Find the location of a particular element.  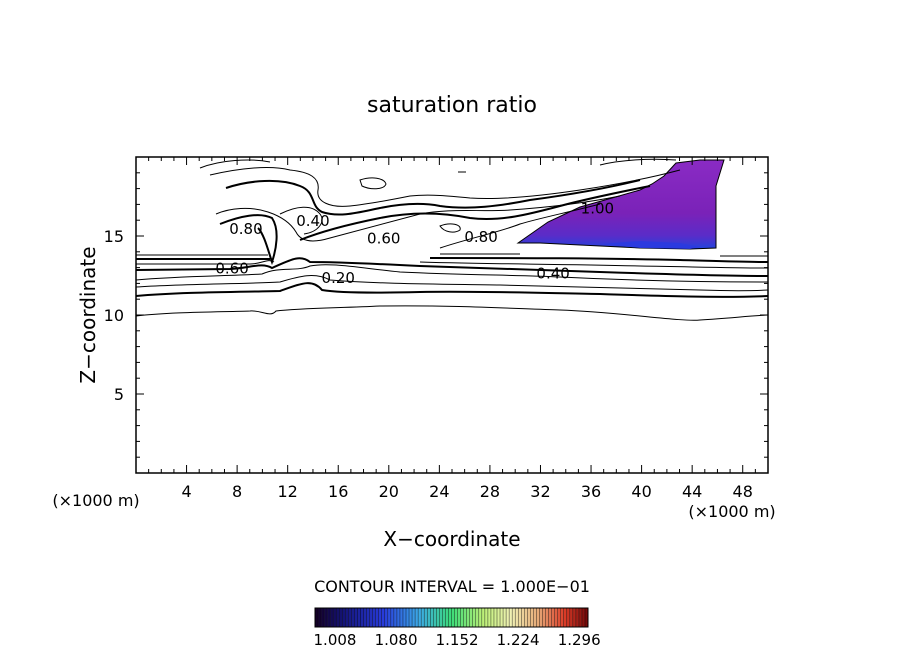

x-tick-label: 44 is located at coordinates (692, 491).